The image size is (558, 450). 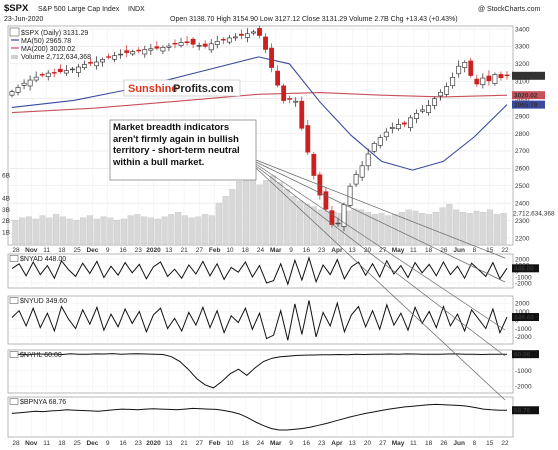 What do you see at coordinates (522, 203) in the screenshot?
I see `price-tick-label: 2400` at bounding box center [522, 203].